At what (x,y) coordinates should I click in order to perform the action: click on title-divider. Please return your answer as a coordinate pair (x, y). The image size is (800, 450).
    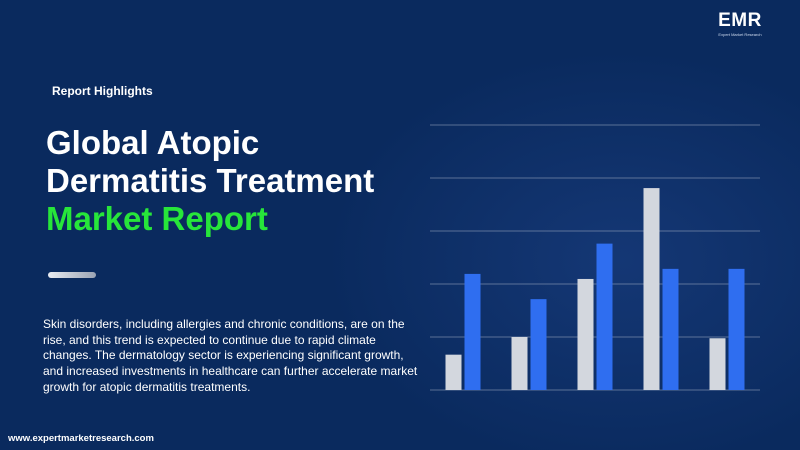
    Looking at the image, I should click on (72, 275).